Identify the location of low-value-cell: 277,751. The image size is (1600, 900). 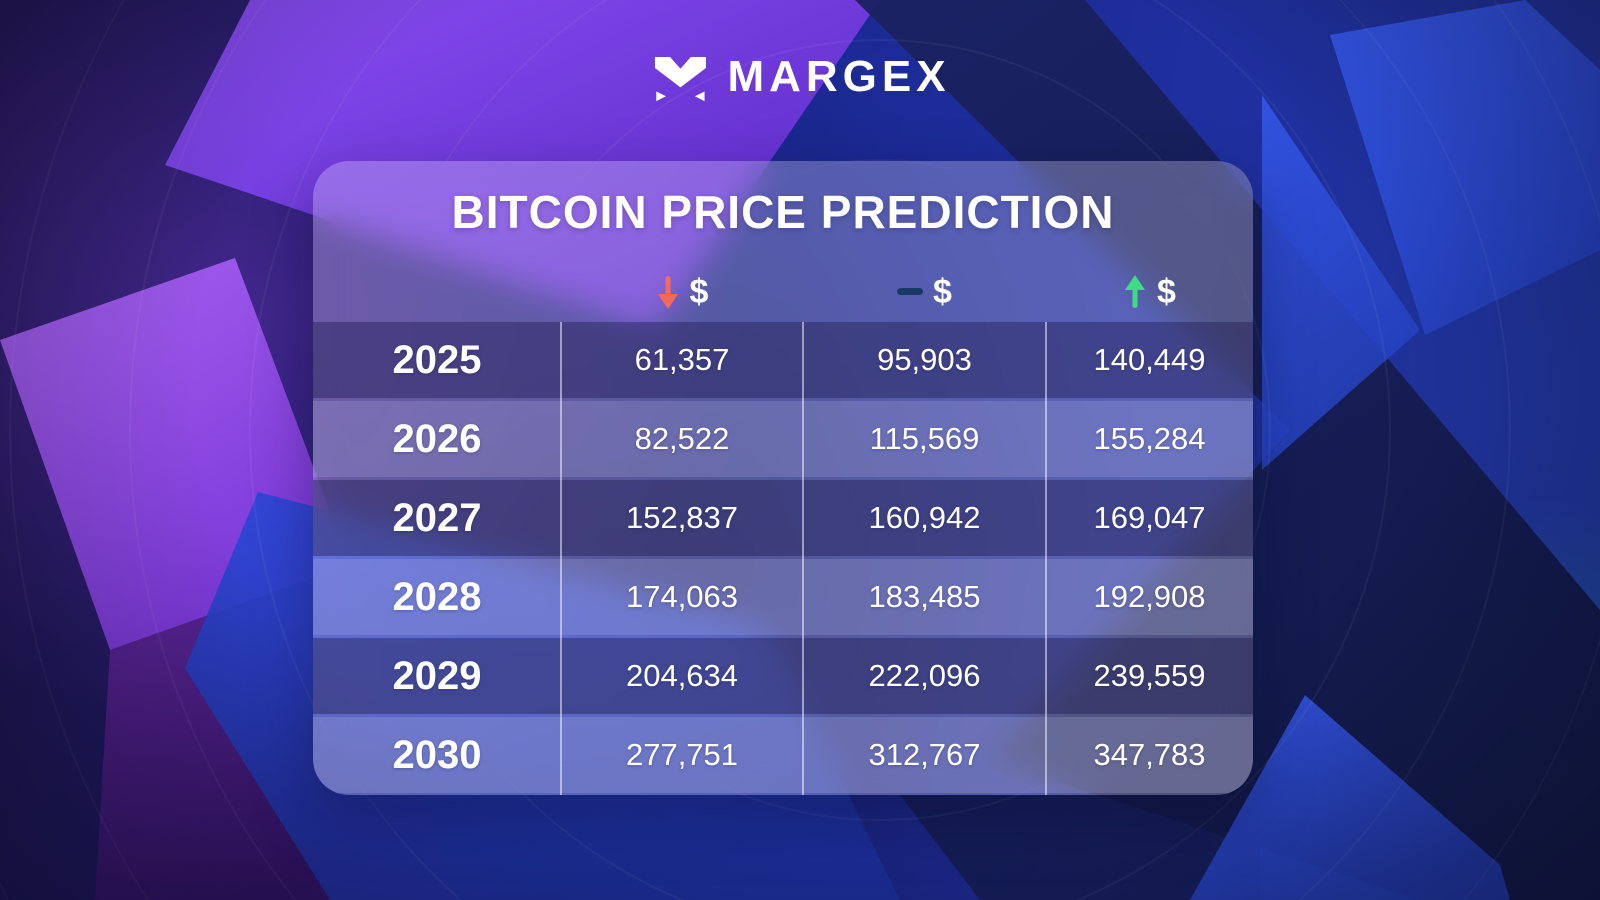
(682, 754).